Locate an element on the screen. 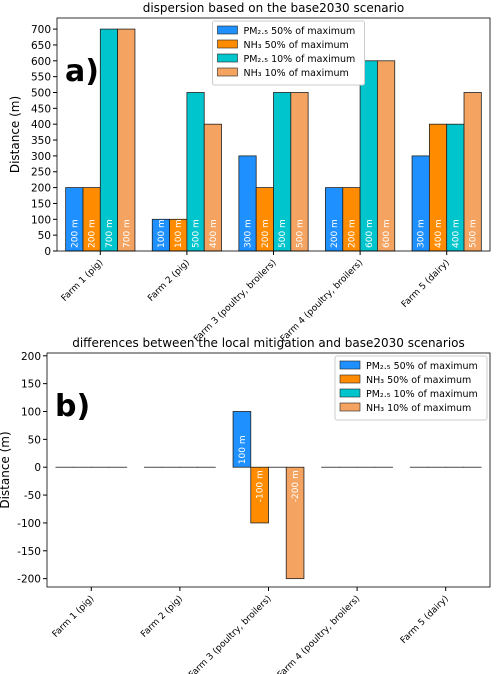 This screenshot has width=500, height=674. panel-label: b) is located at coordinates (72, 406).